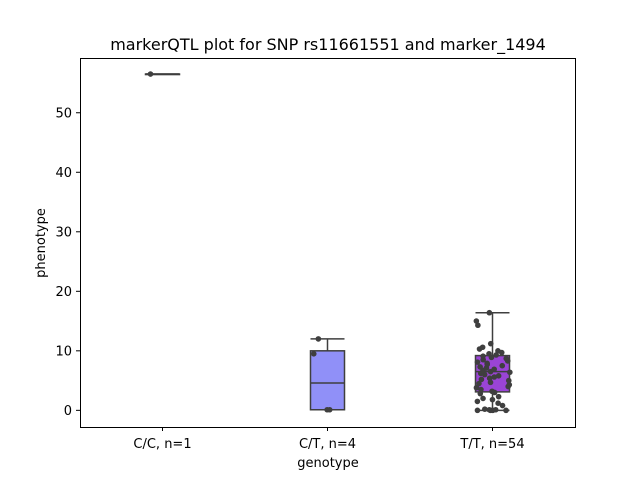  Describe the element at coordinates (41, 243) in the screenshot. I see `y-axis-label: phenotype` at that location.